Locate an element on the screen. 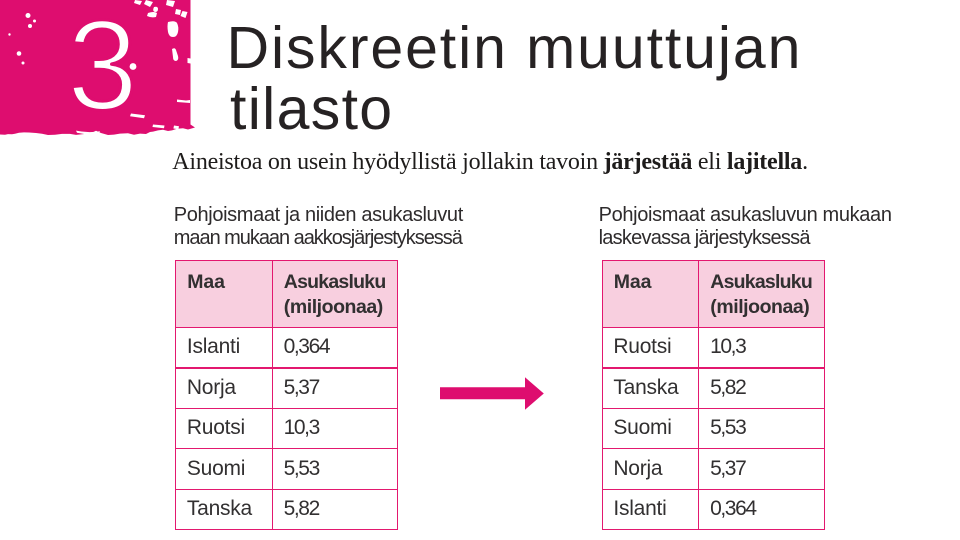 The image size is (960, 540). svg-text: 3 is located at coordinates (102, 68).